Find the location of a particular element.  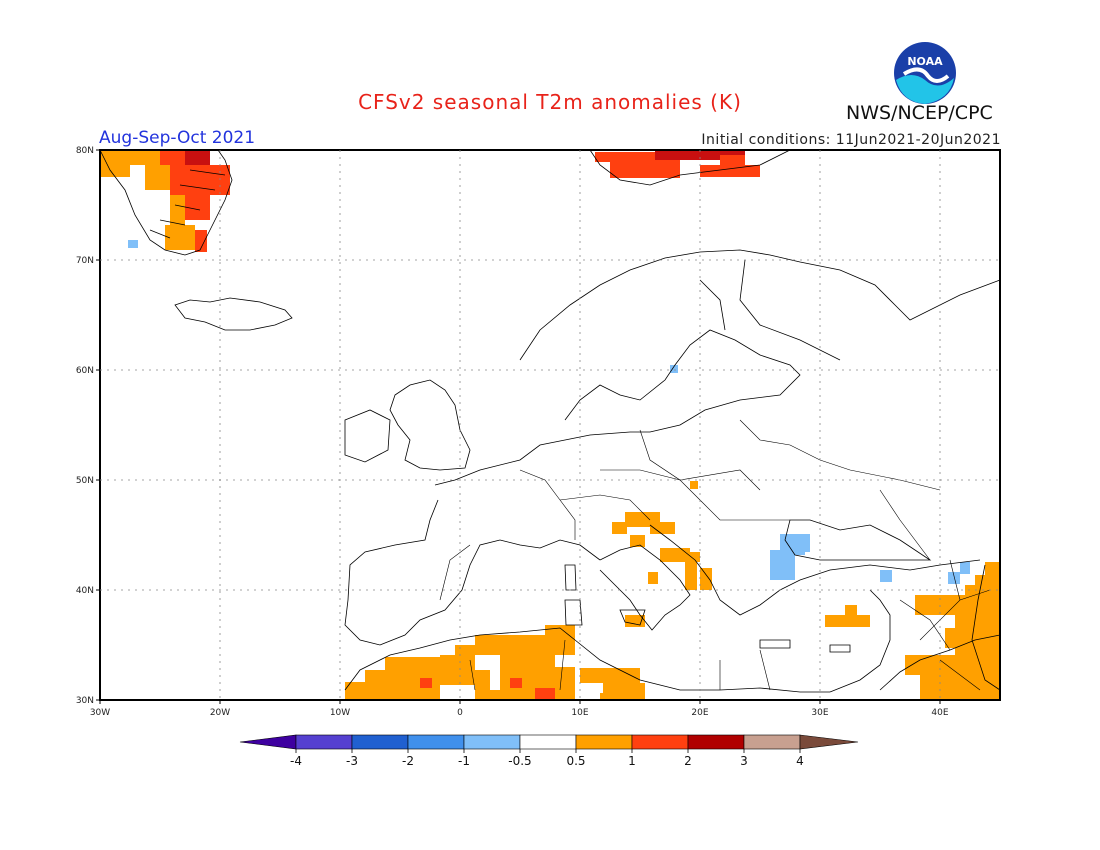

map-title: CFSv2 seasonal T2m anomalies (K) is located at coordinates (550, 102).